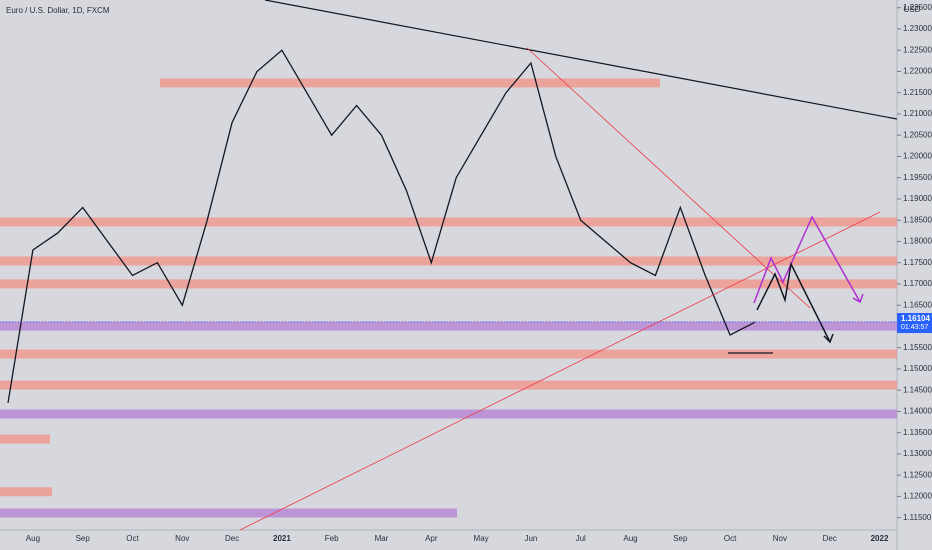 The width and height of the screenshot is (932, 550). What do you see at coordinates (912, 9) in the screenshot?
I see `currency: USD` at bounding box center [912, 9].